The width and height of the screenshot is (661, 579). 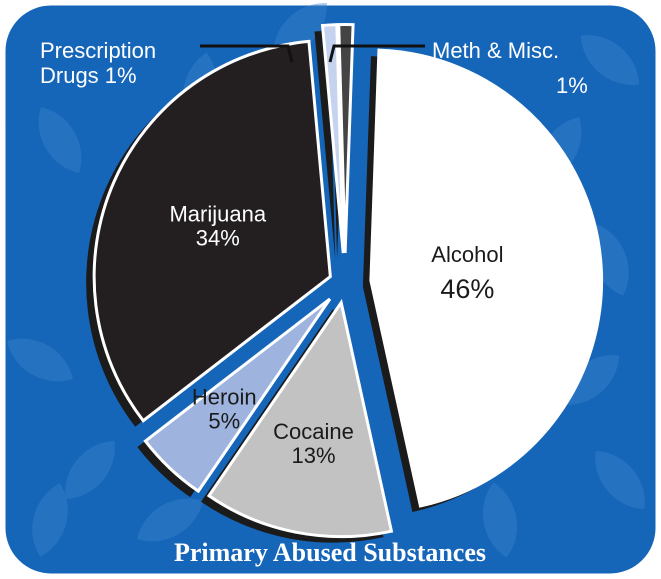 I want to click on meth-leader-line, so click(x=376, y=53).